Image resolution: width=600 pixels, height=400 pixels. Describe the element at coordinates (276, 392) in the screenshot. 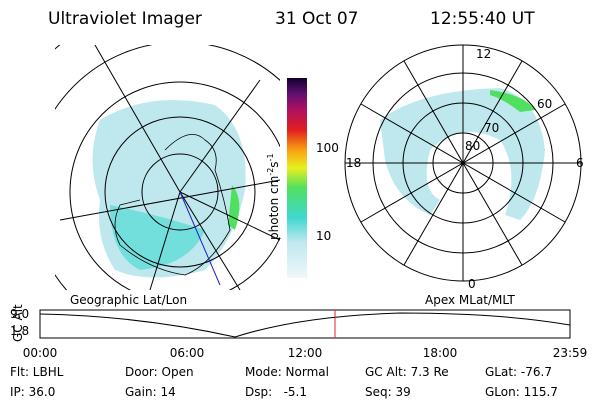

I see `footer-field: Dsp: -5.1` at that location.